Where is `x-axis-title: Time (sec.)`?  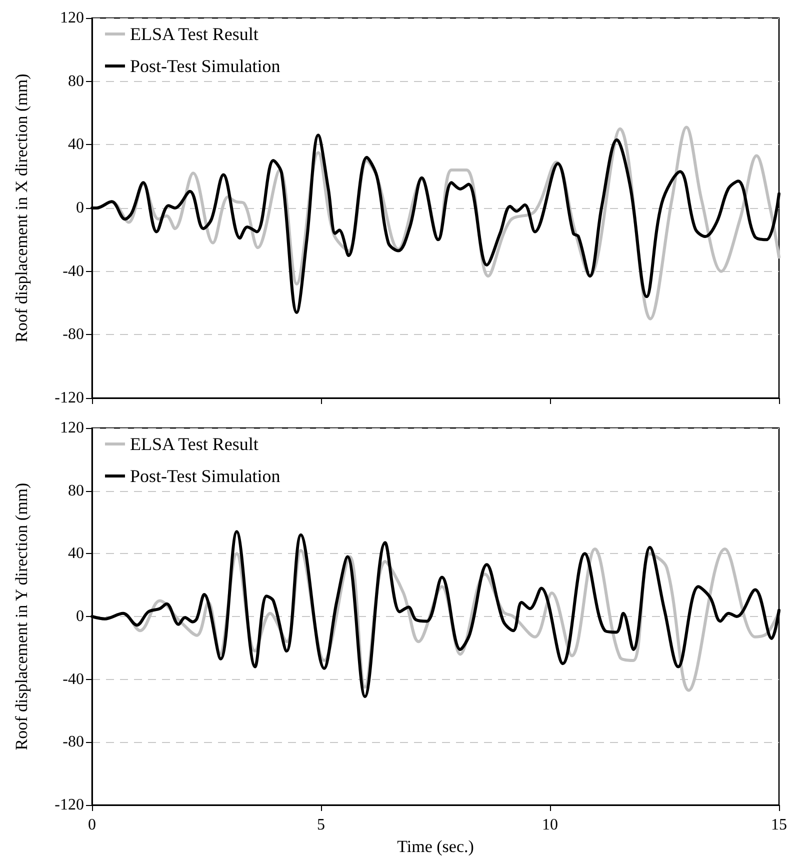 x-axis-title: Time (sec.) is located at coordinates (435, 846).